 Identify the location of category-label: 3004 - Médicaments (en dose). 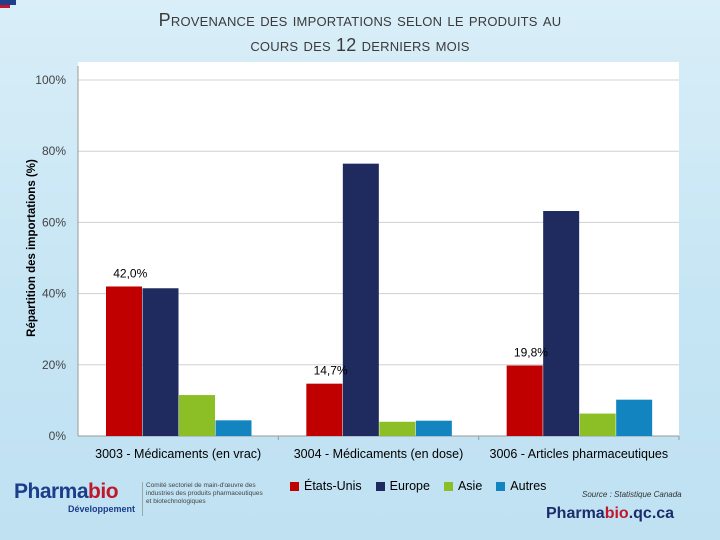
(379, 454).